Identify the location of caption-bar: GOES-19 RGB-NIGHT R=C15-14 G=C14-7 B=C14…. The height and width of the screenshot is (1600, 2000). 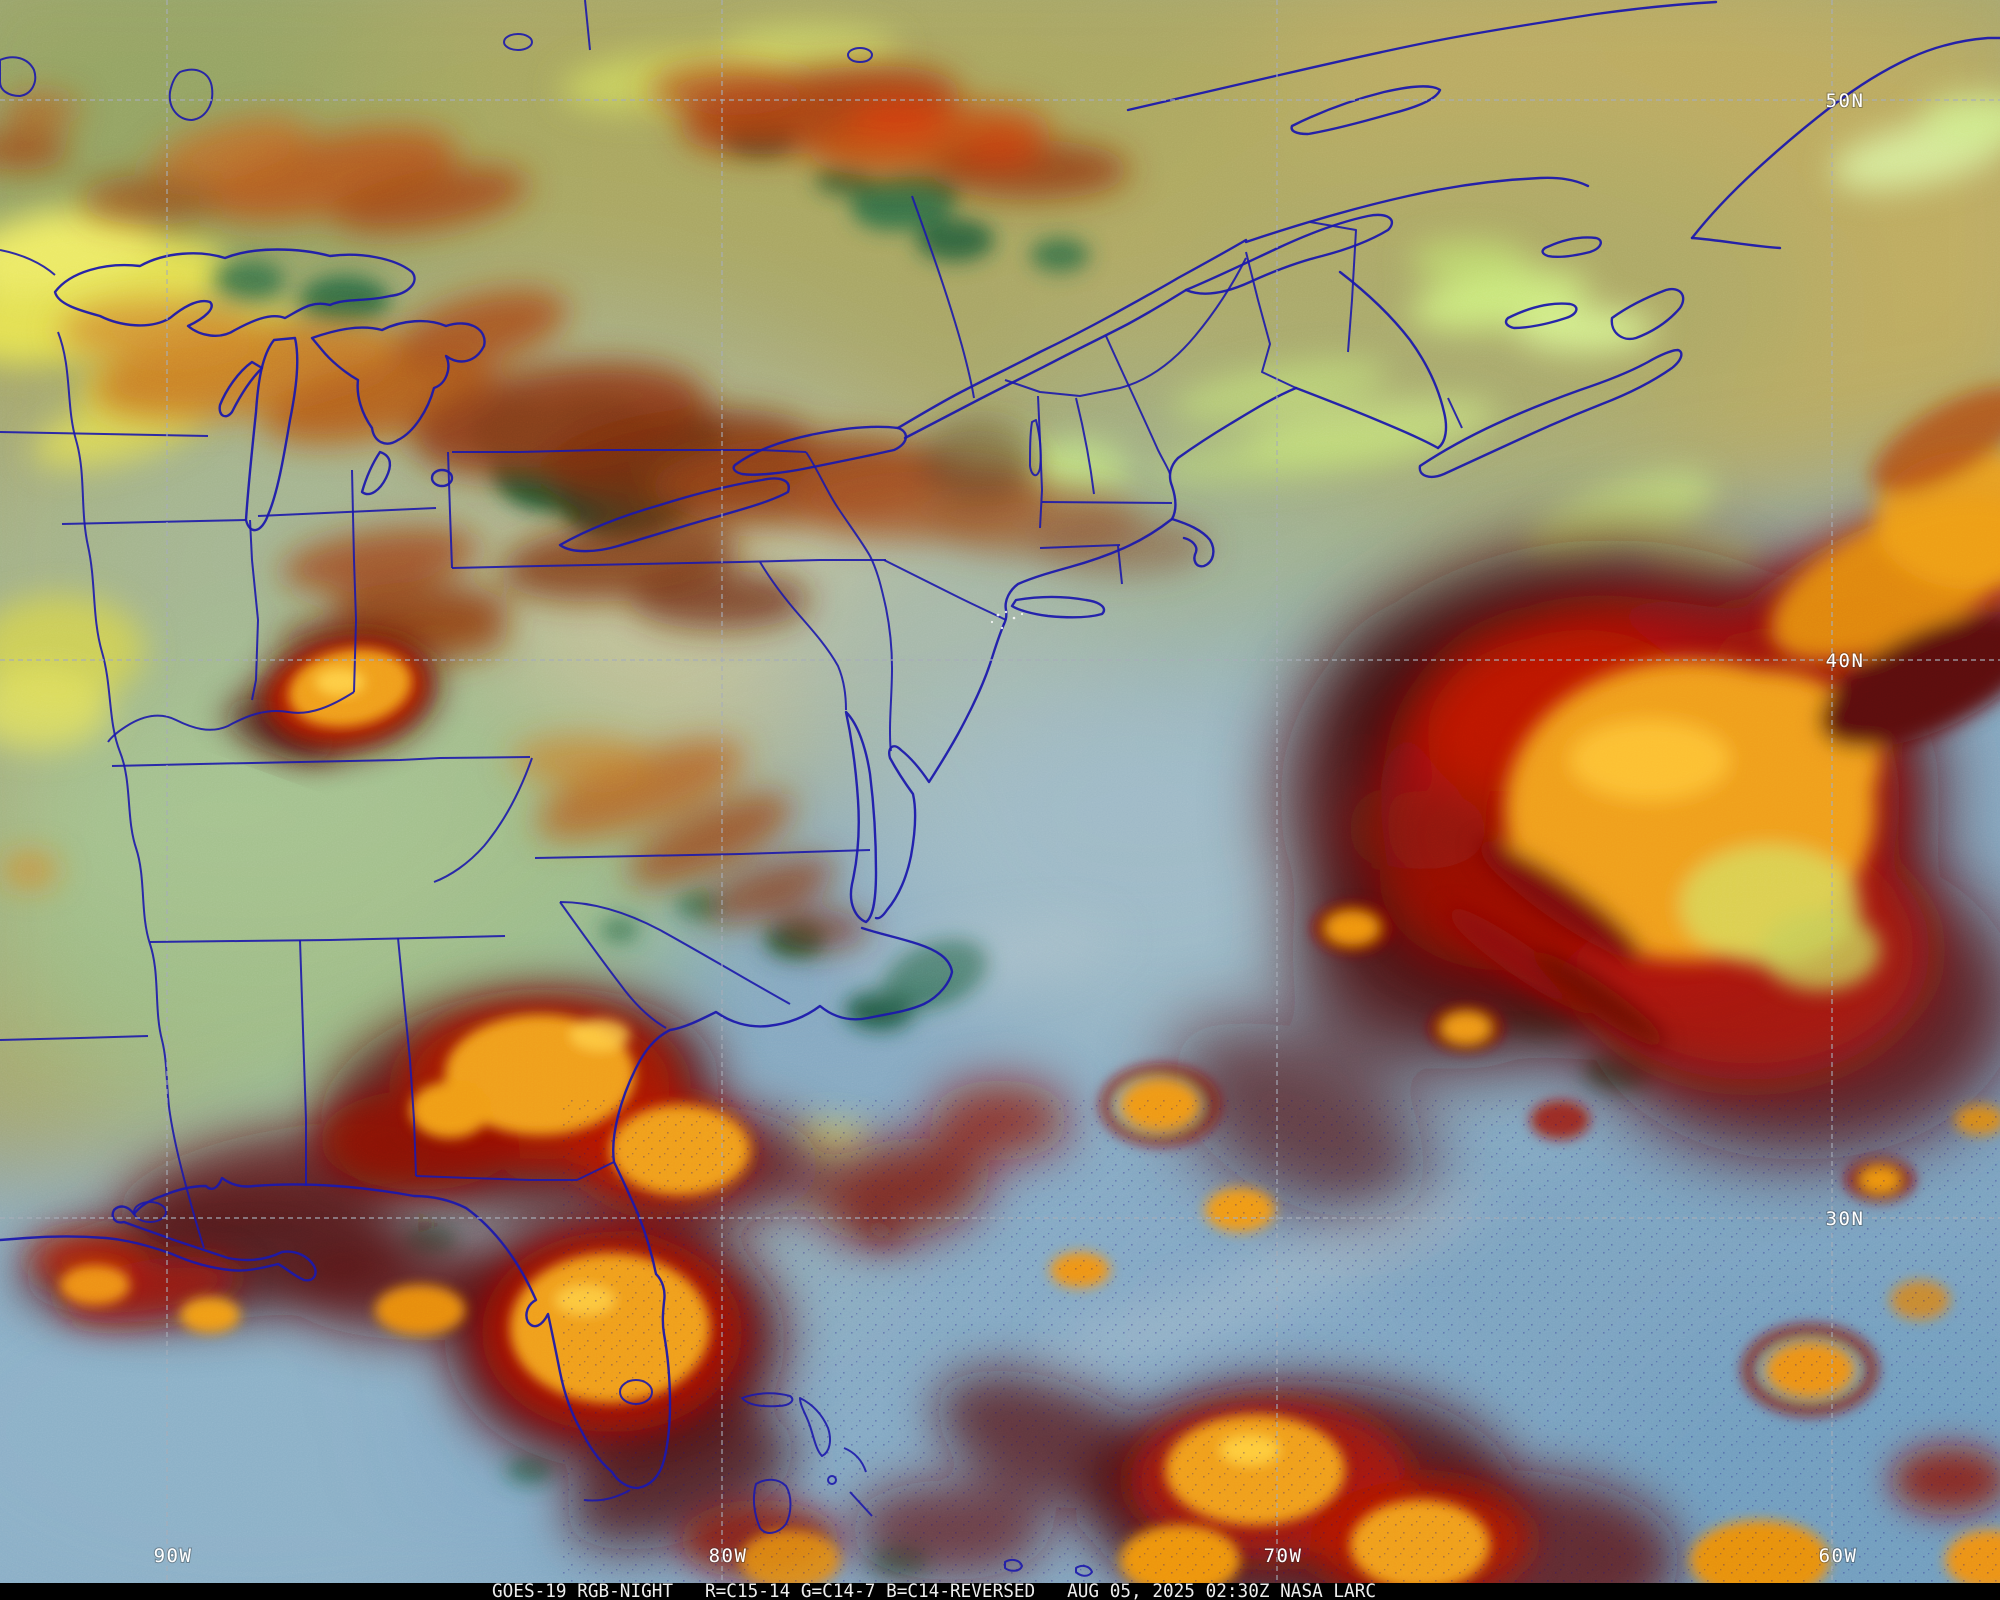
(1000, 1590).